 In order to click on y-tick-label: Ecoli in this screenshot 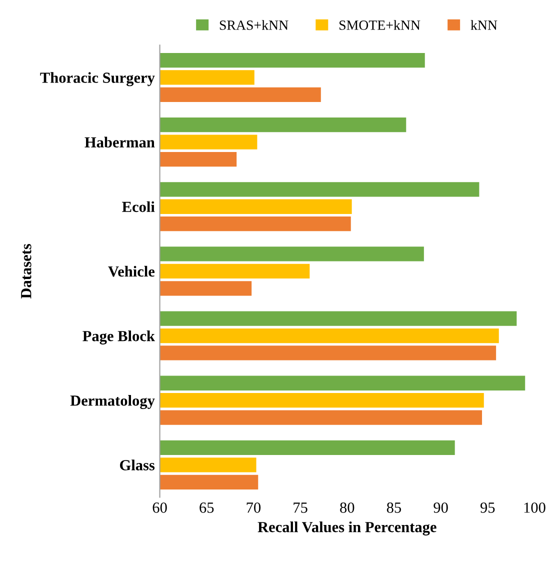, I will do `click(138, 206)`.